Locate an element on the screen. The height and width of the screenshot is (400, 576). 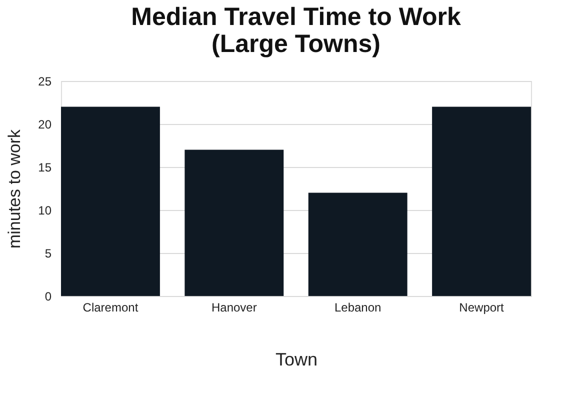
y-tick-label: 10 is located at coordinates (45, 211).